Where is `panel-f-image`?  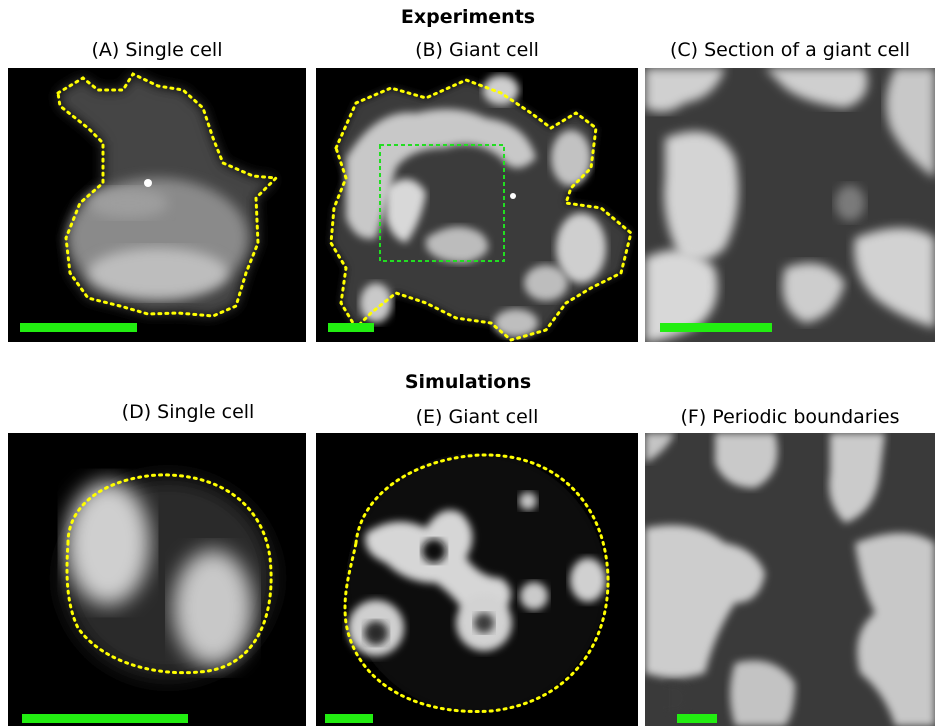 panel-f-image is located at coordinates (790, 579).